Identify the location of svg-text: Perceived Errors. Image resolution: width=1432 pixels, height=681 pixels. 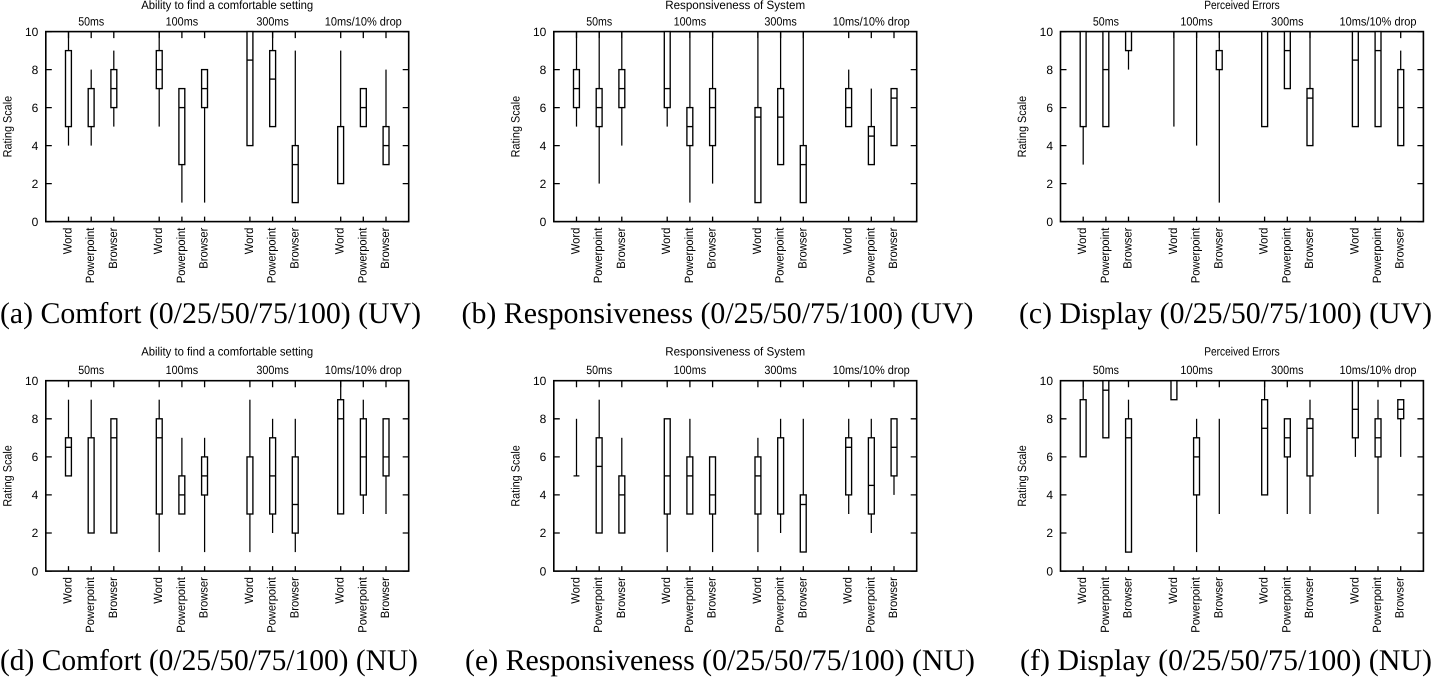
(1242, 352).